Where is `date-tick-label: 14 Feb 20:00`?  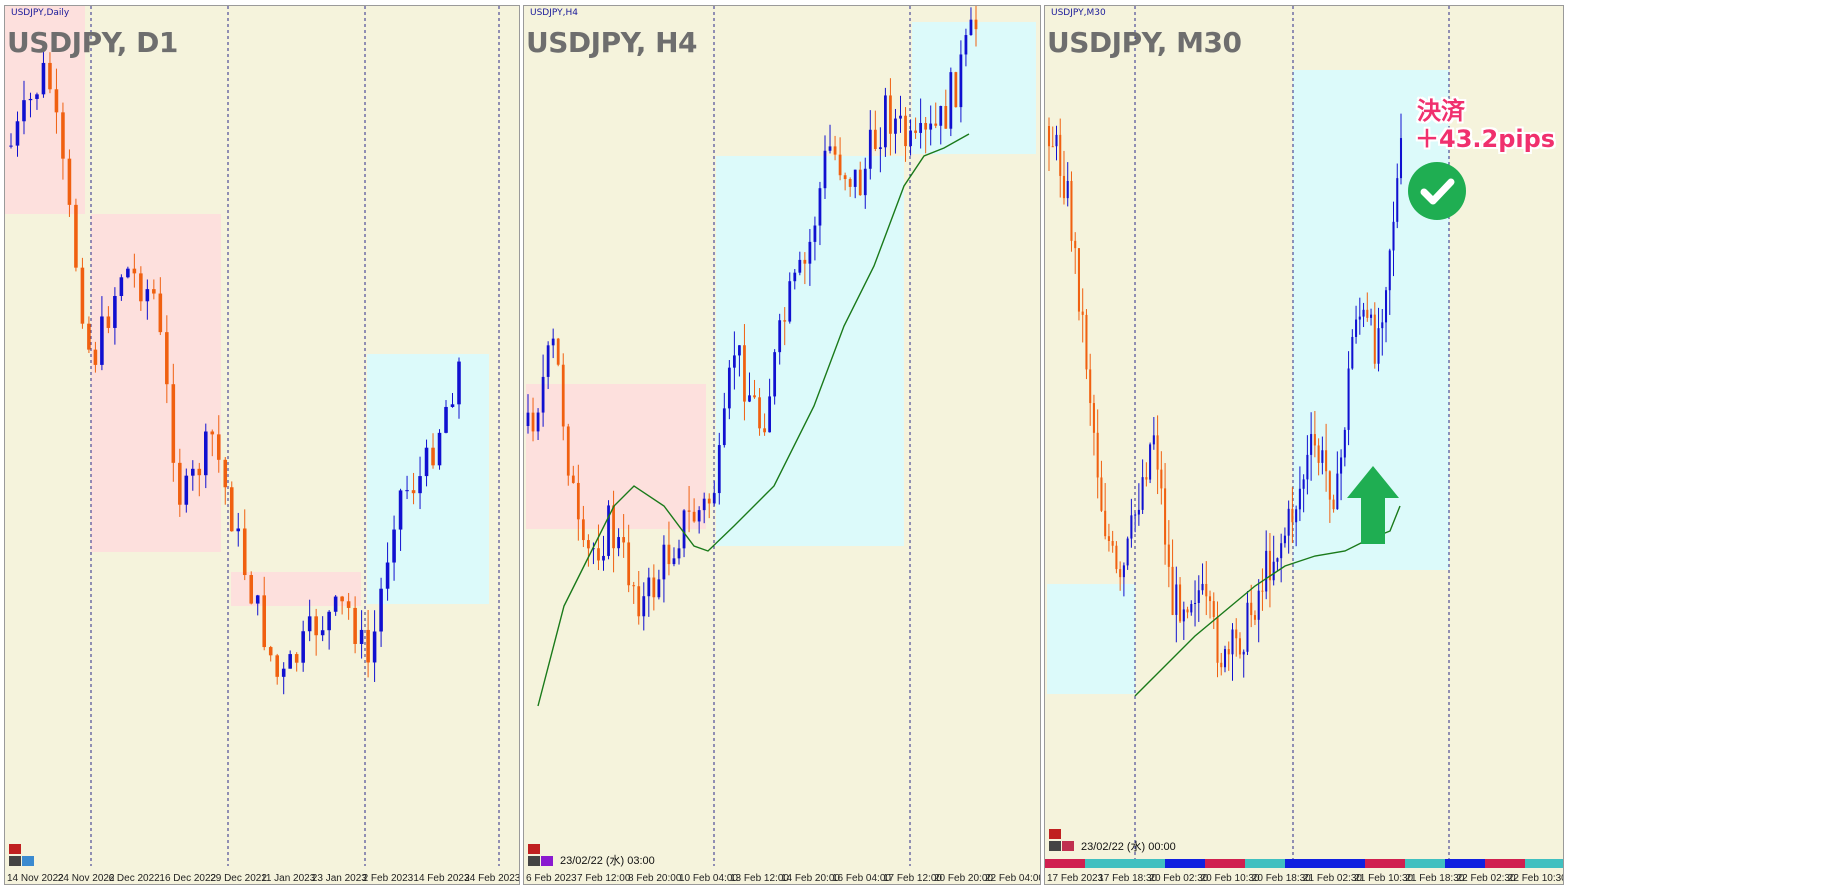
date-tick-label: 14 Feb 20:00 is located at coordinates (810, 878).